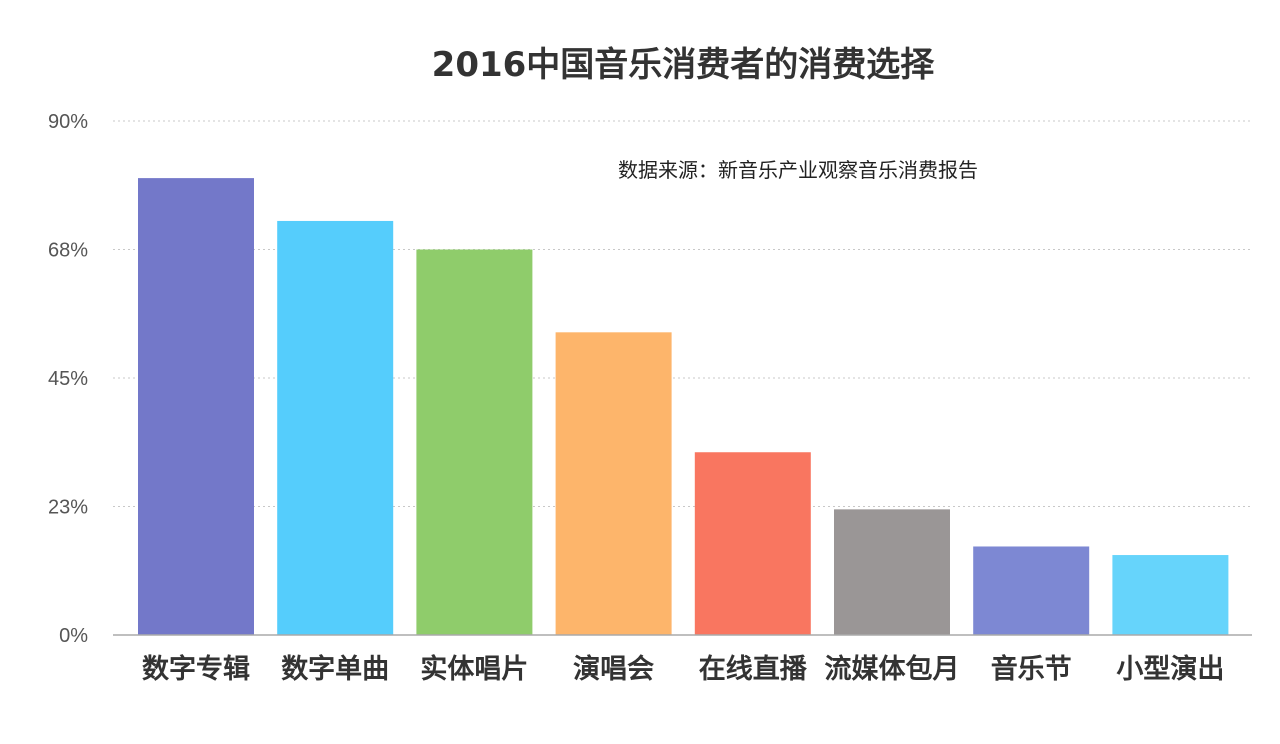 This screenshot has width=1280, height=744. What do you see at coordinates (68, 251) in the screenshot?
I see `y-tick-label: 68%` at bounding box center [68, 251].